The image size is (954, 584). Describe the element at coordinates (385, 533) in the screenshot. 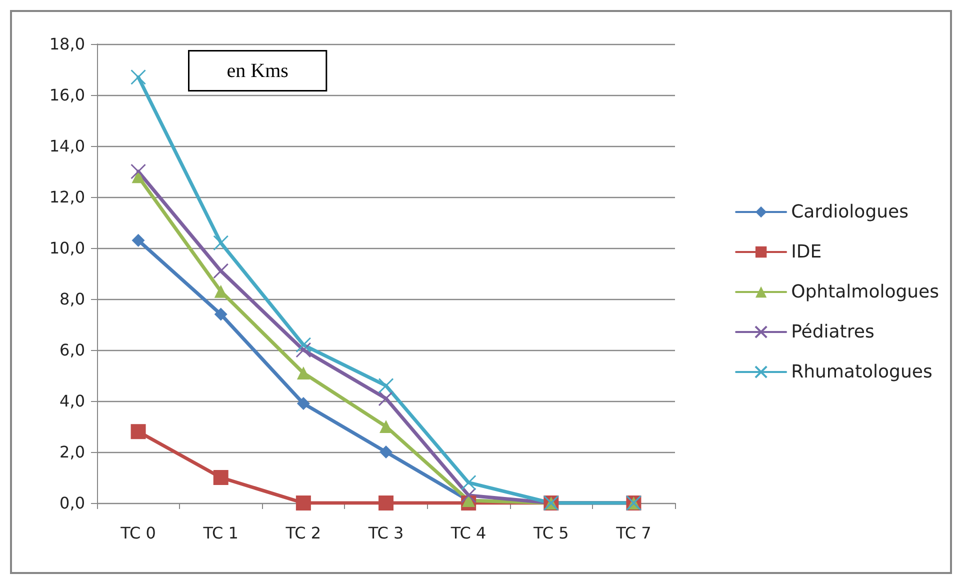

I see `x-tick-label: TC 3` at that location.